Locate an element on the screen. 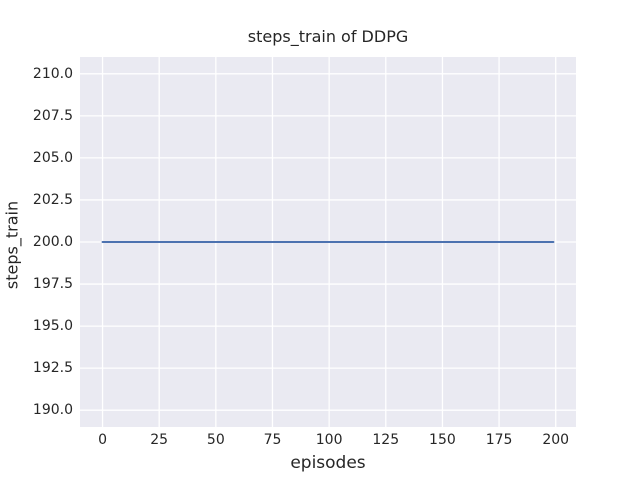 This screenshot has height=480, width=640. y-tick-label: 197.5 is located at coordinates (52, 284).